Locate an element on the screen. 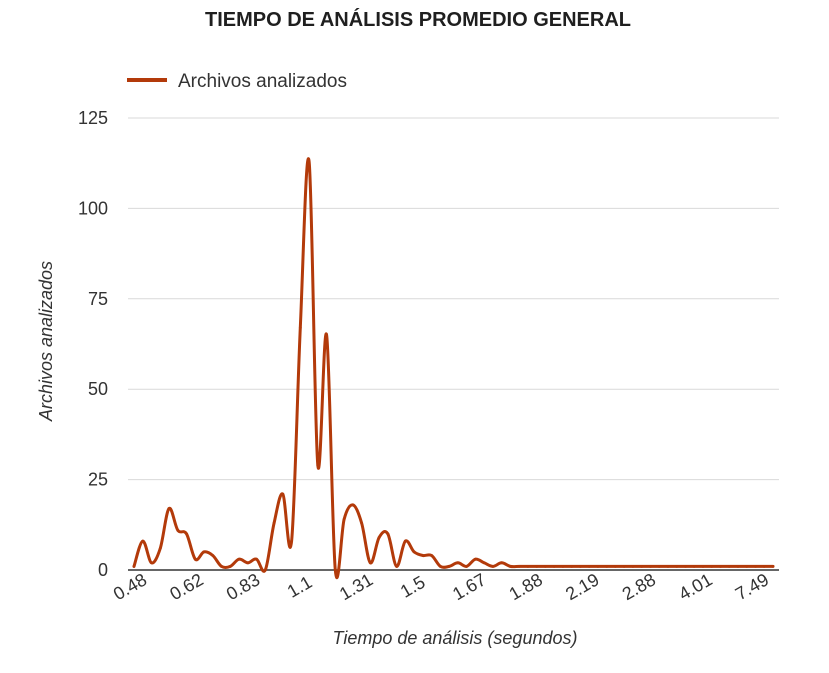 This screenshot has width=829, height=673. x-tick-label: 7.49 is located at coordinates (752, 586).